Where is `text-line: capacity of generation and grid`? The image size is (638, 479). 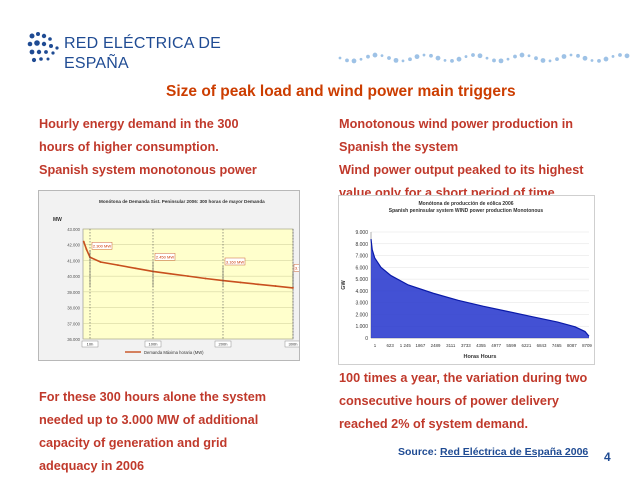 text-line: capacity of generation and grid is located at coordinates (133, 443).